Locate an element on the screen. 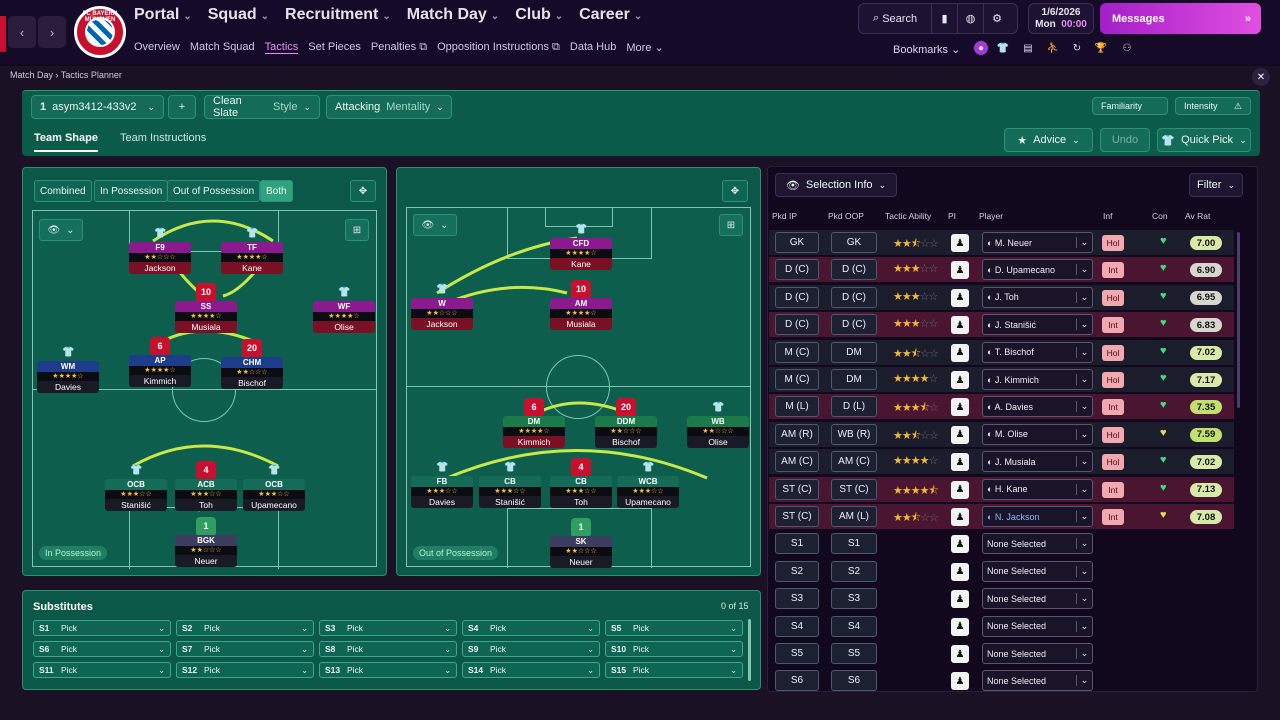 The width and height of the screenshot is (1280, 720). selection-row: S1 S1 ♟ None Selected ⌄ is located at coordinates (1001, 543).